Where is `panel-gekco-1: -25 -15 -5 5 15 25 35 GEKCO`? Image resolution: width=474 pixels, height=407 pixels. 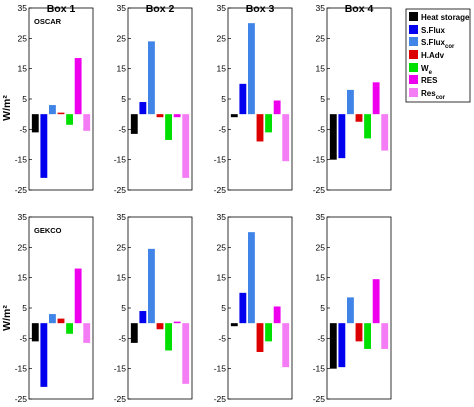
panel-gekco-1: -25 -15 -5 5 15 25 35 GEKCO is located at coordinates (54, 308).